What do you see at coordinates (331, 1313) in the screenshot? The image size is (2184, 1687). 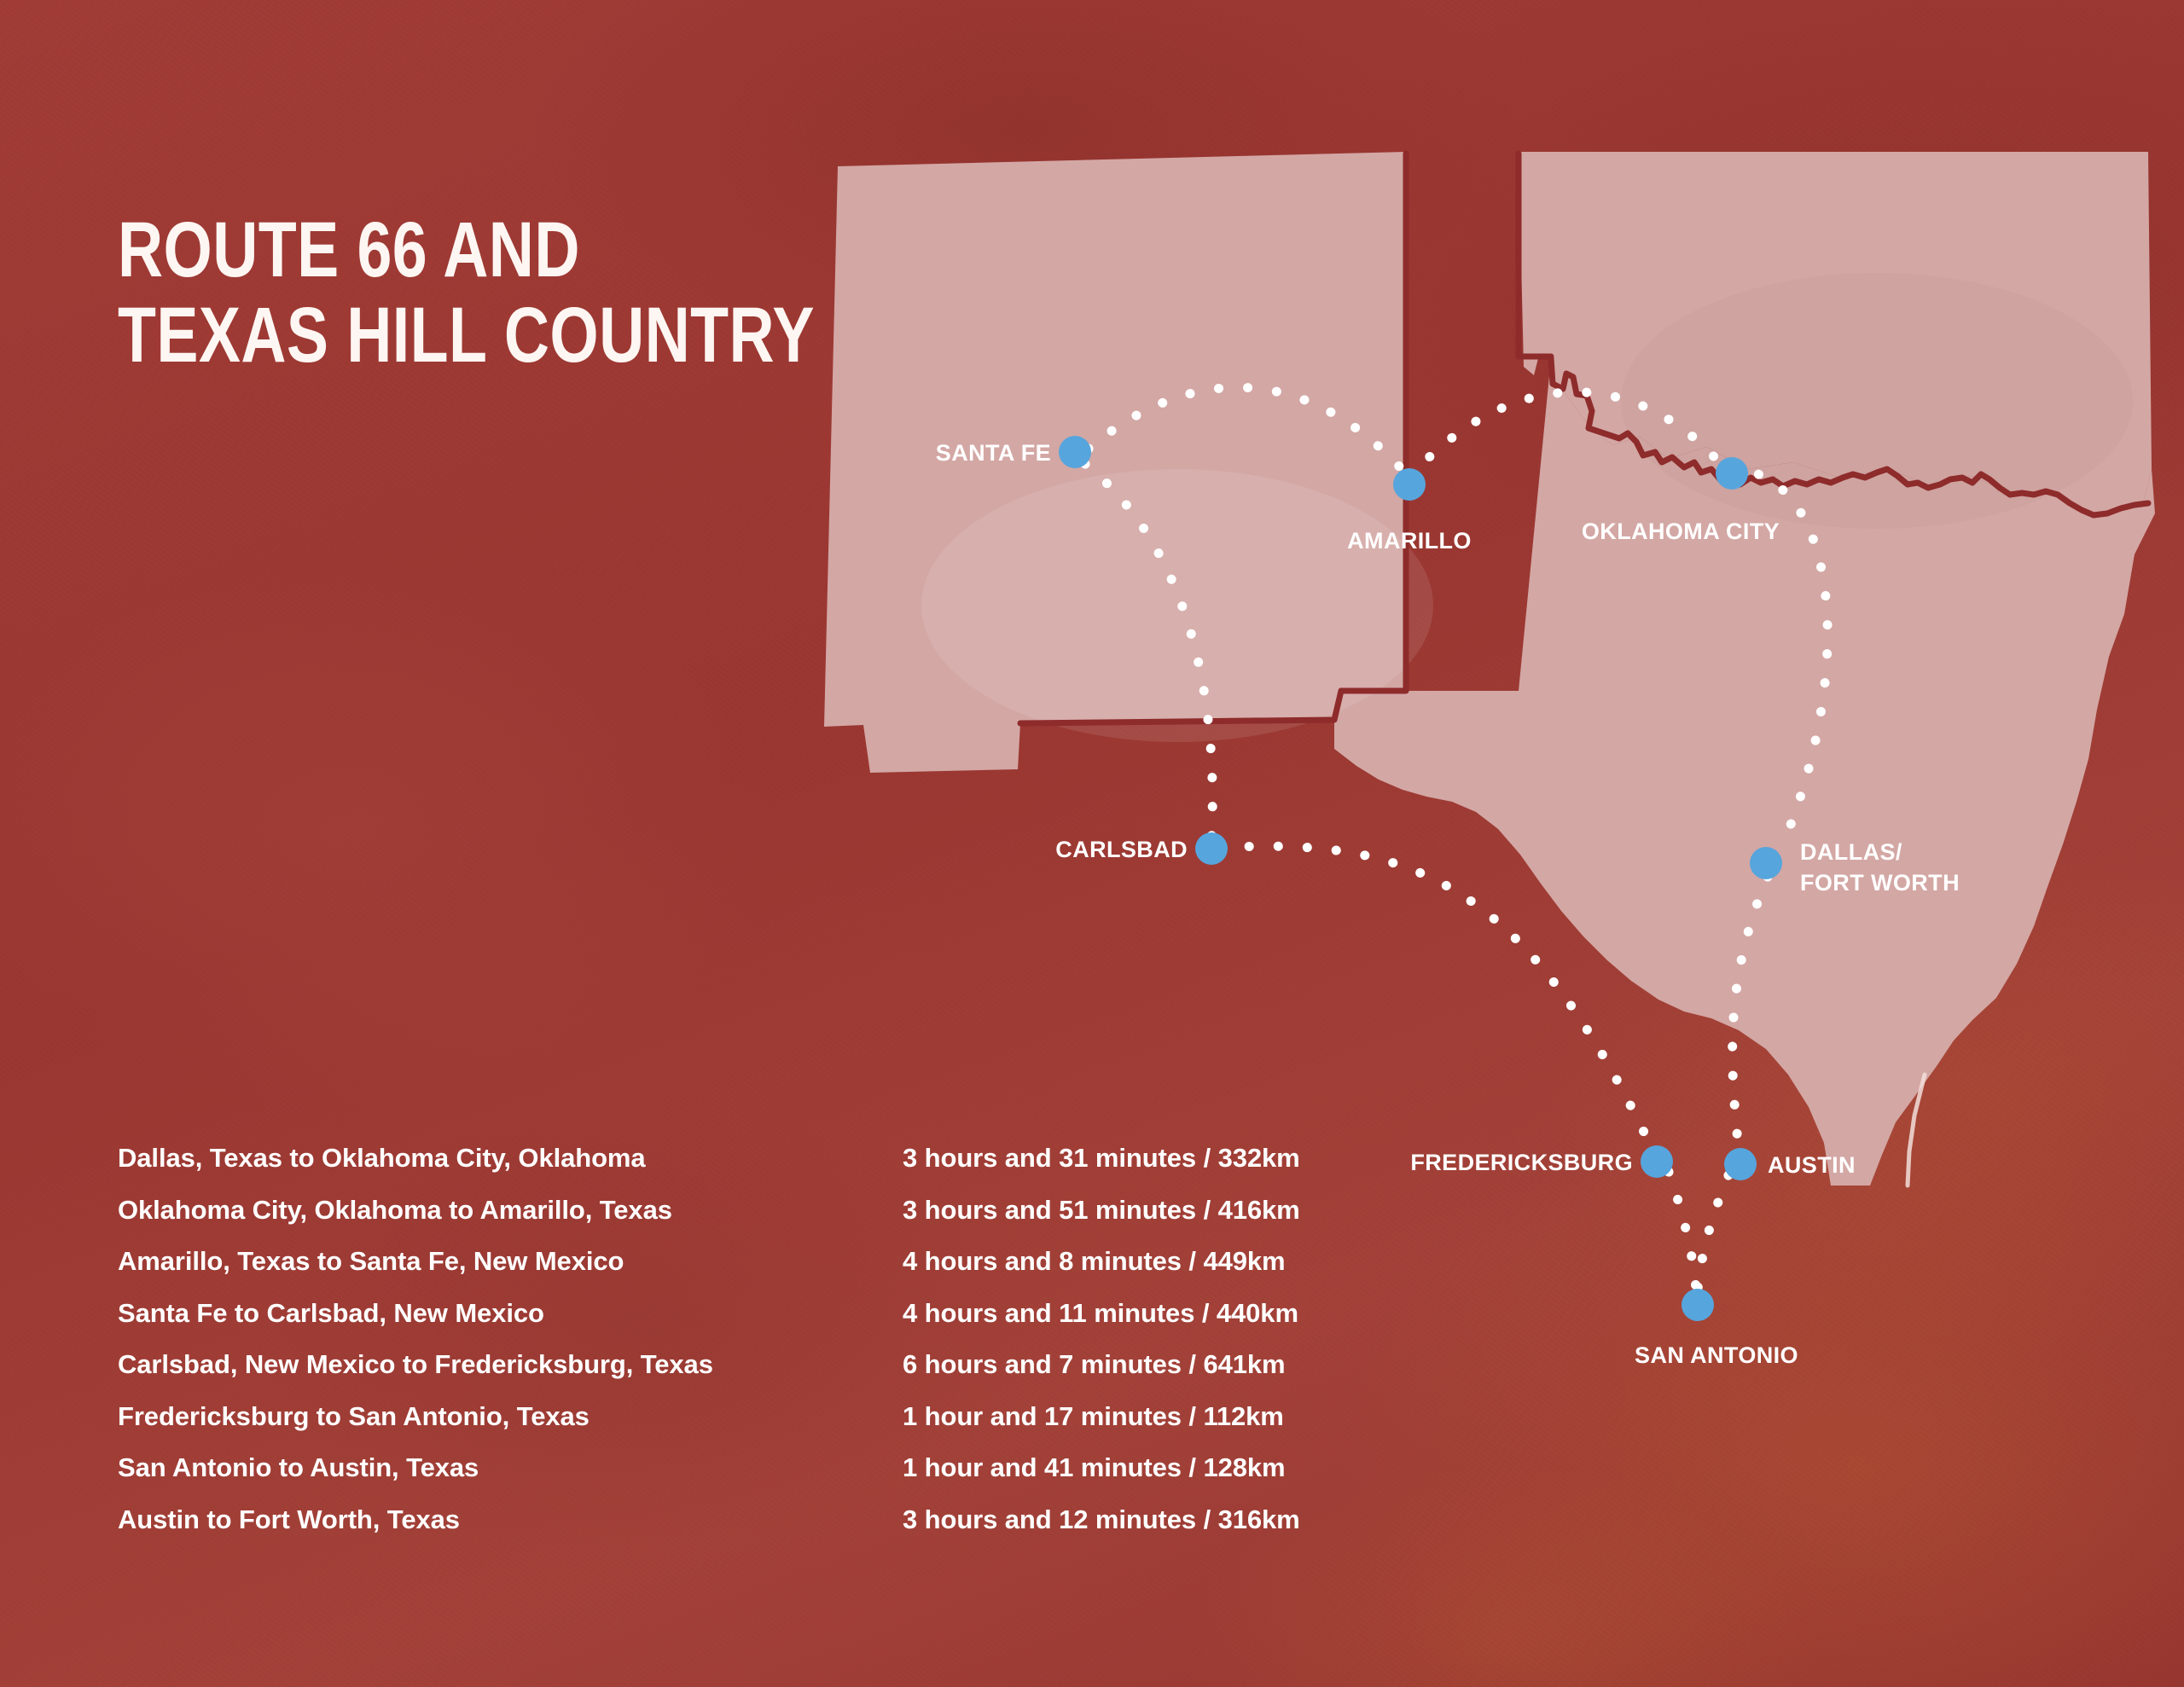 I see `legend-route-name: Santa Fe to Carlsbad, New Mexico` at bounding box center [331, 1313].